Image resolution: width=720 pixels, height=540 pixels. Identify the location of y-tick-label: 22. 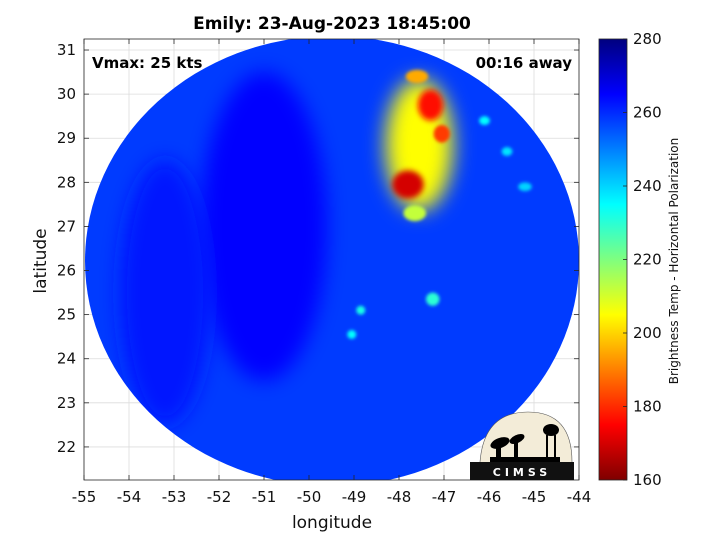
(66, 447).